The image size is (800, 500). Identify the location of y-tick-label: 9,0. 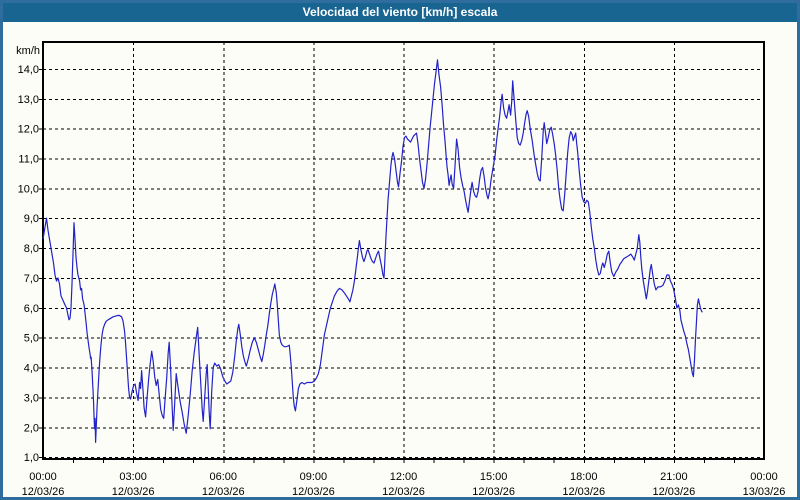
(31, 219).